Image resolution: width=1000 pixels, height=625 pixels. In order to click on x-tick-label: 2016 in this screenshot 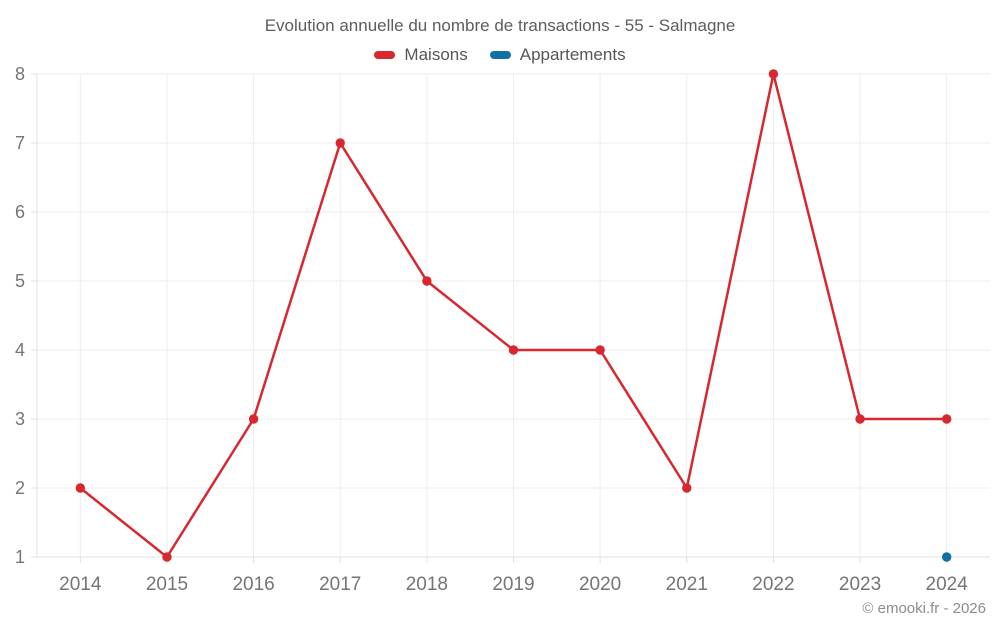, I will do `click(253, 584)`.